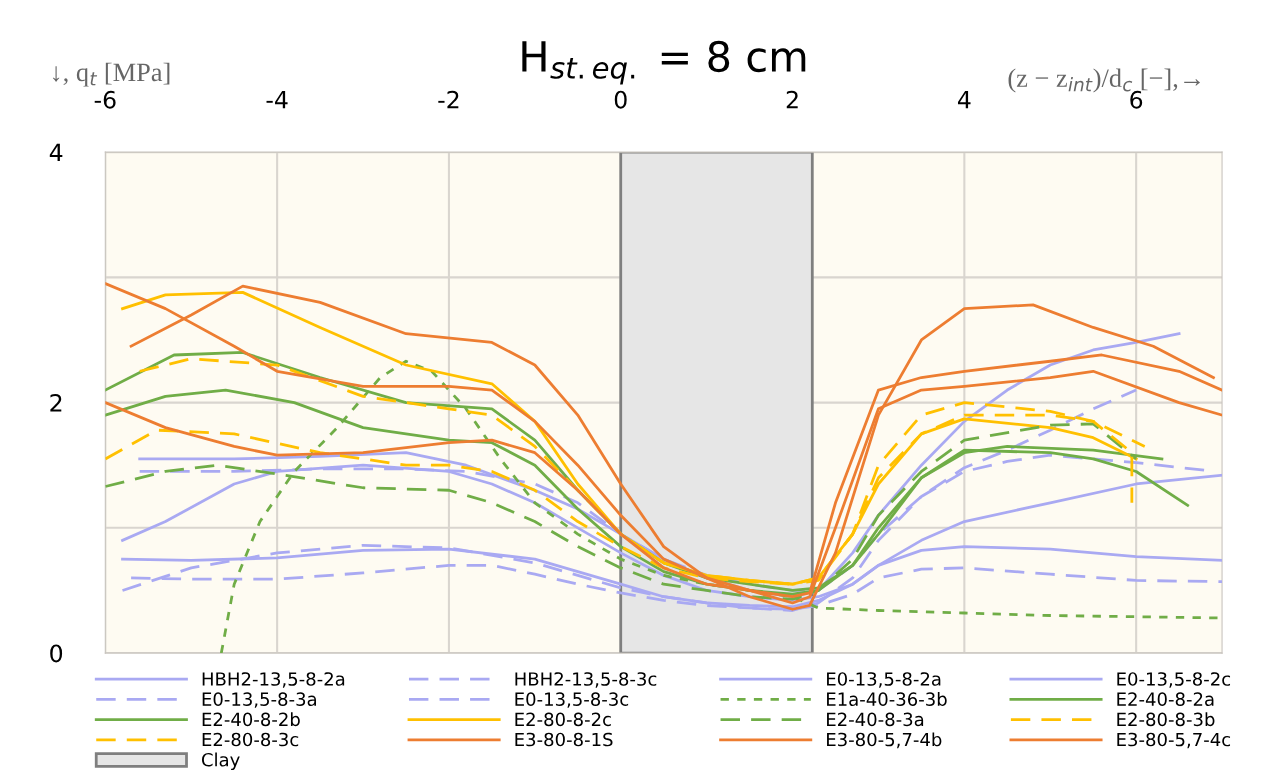 Image resolution: width=1269 pixels, height=784 pixels. Describe the element at coordinates (273, 680) in the screenshot. I see `legend-label: HBH2-13,5-8-2a` at that location.